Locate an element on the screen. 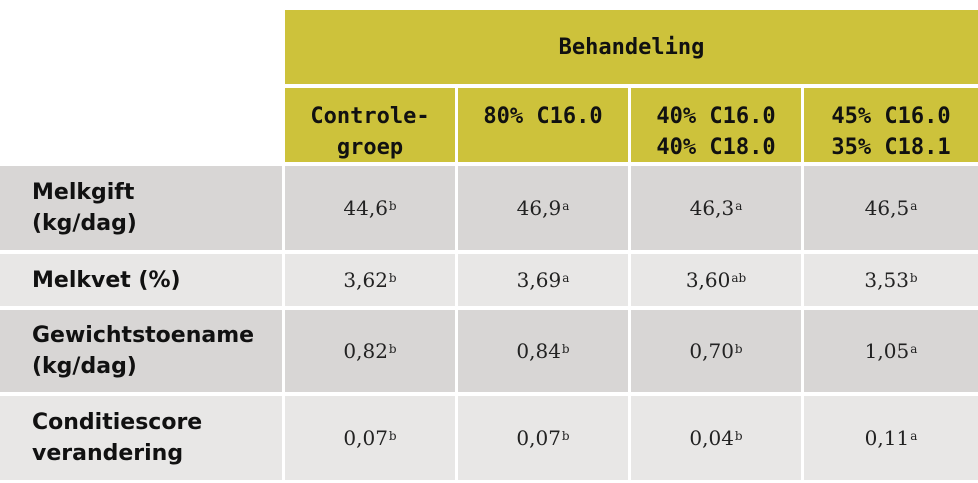 The height and width of the screenshot is (483, 978). table-cell: 46,9 a is located at coordinates (543, 208).